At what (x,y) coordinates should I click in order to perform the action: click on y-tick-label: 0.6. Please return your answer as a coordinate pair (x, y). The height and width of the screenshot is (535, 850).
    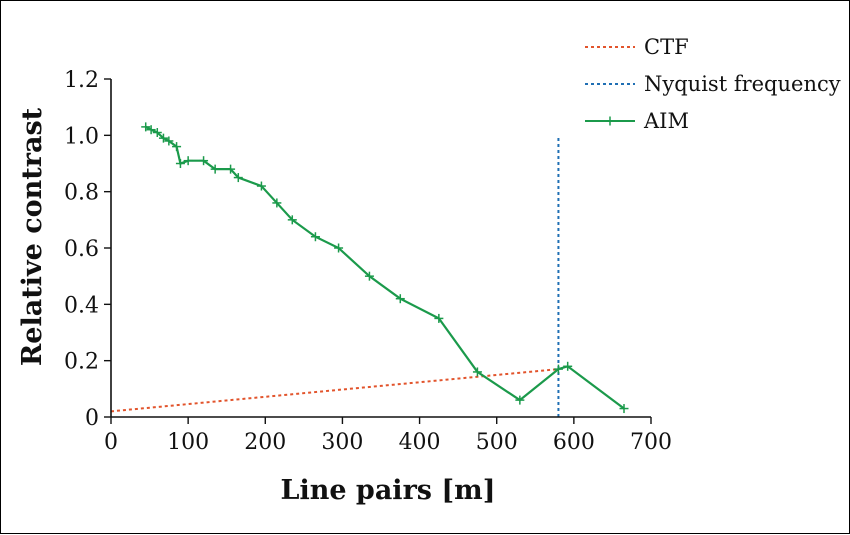
    Looking at the image, I should click on (81, 249).